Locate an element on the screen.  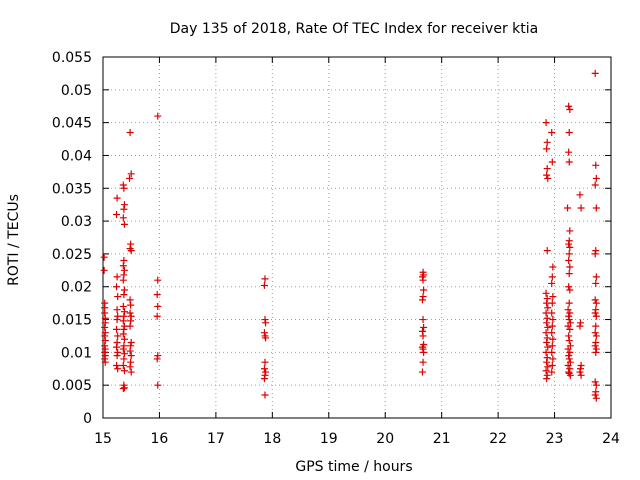
x-tick-label: 18 is located at coordinates (272, 439).